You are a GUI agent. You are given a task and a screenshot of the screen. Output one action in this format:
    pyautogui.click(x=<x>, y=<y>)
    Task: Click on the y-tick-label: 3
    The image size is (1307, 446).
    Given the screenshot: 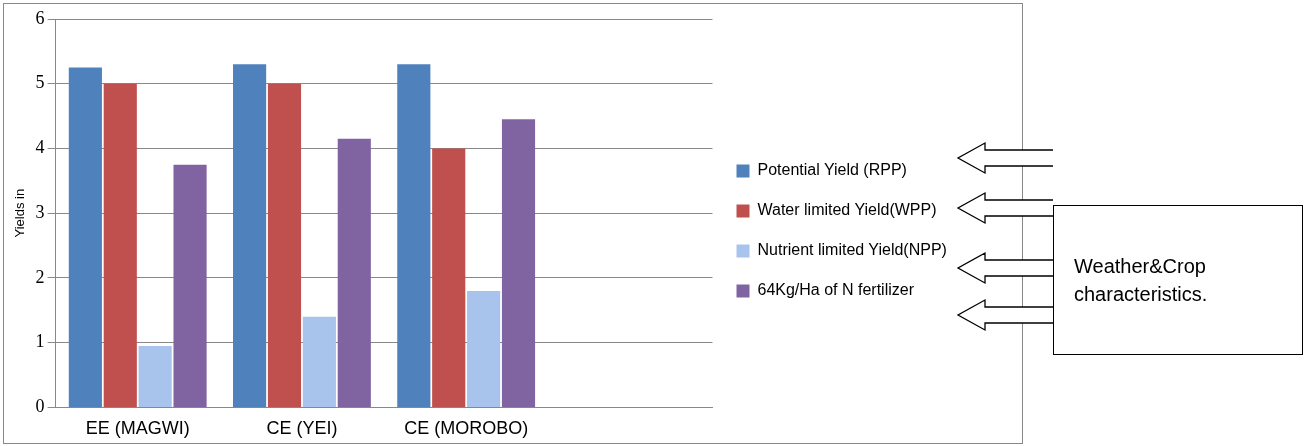 What is the action you would take?
    pyautogui.click(x=40, y=211)
    